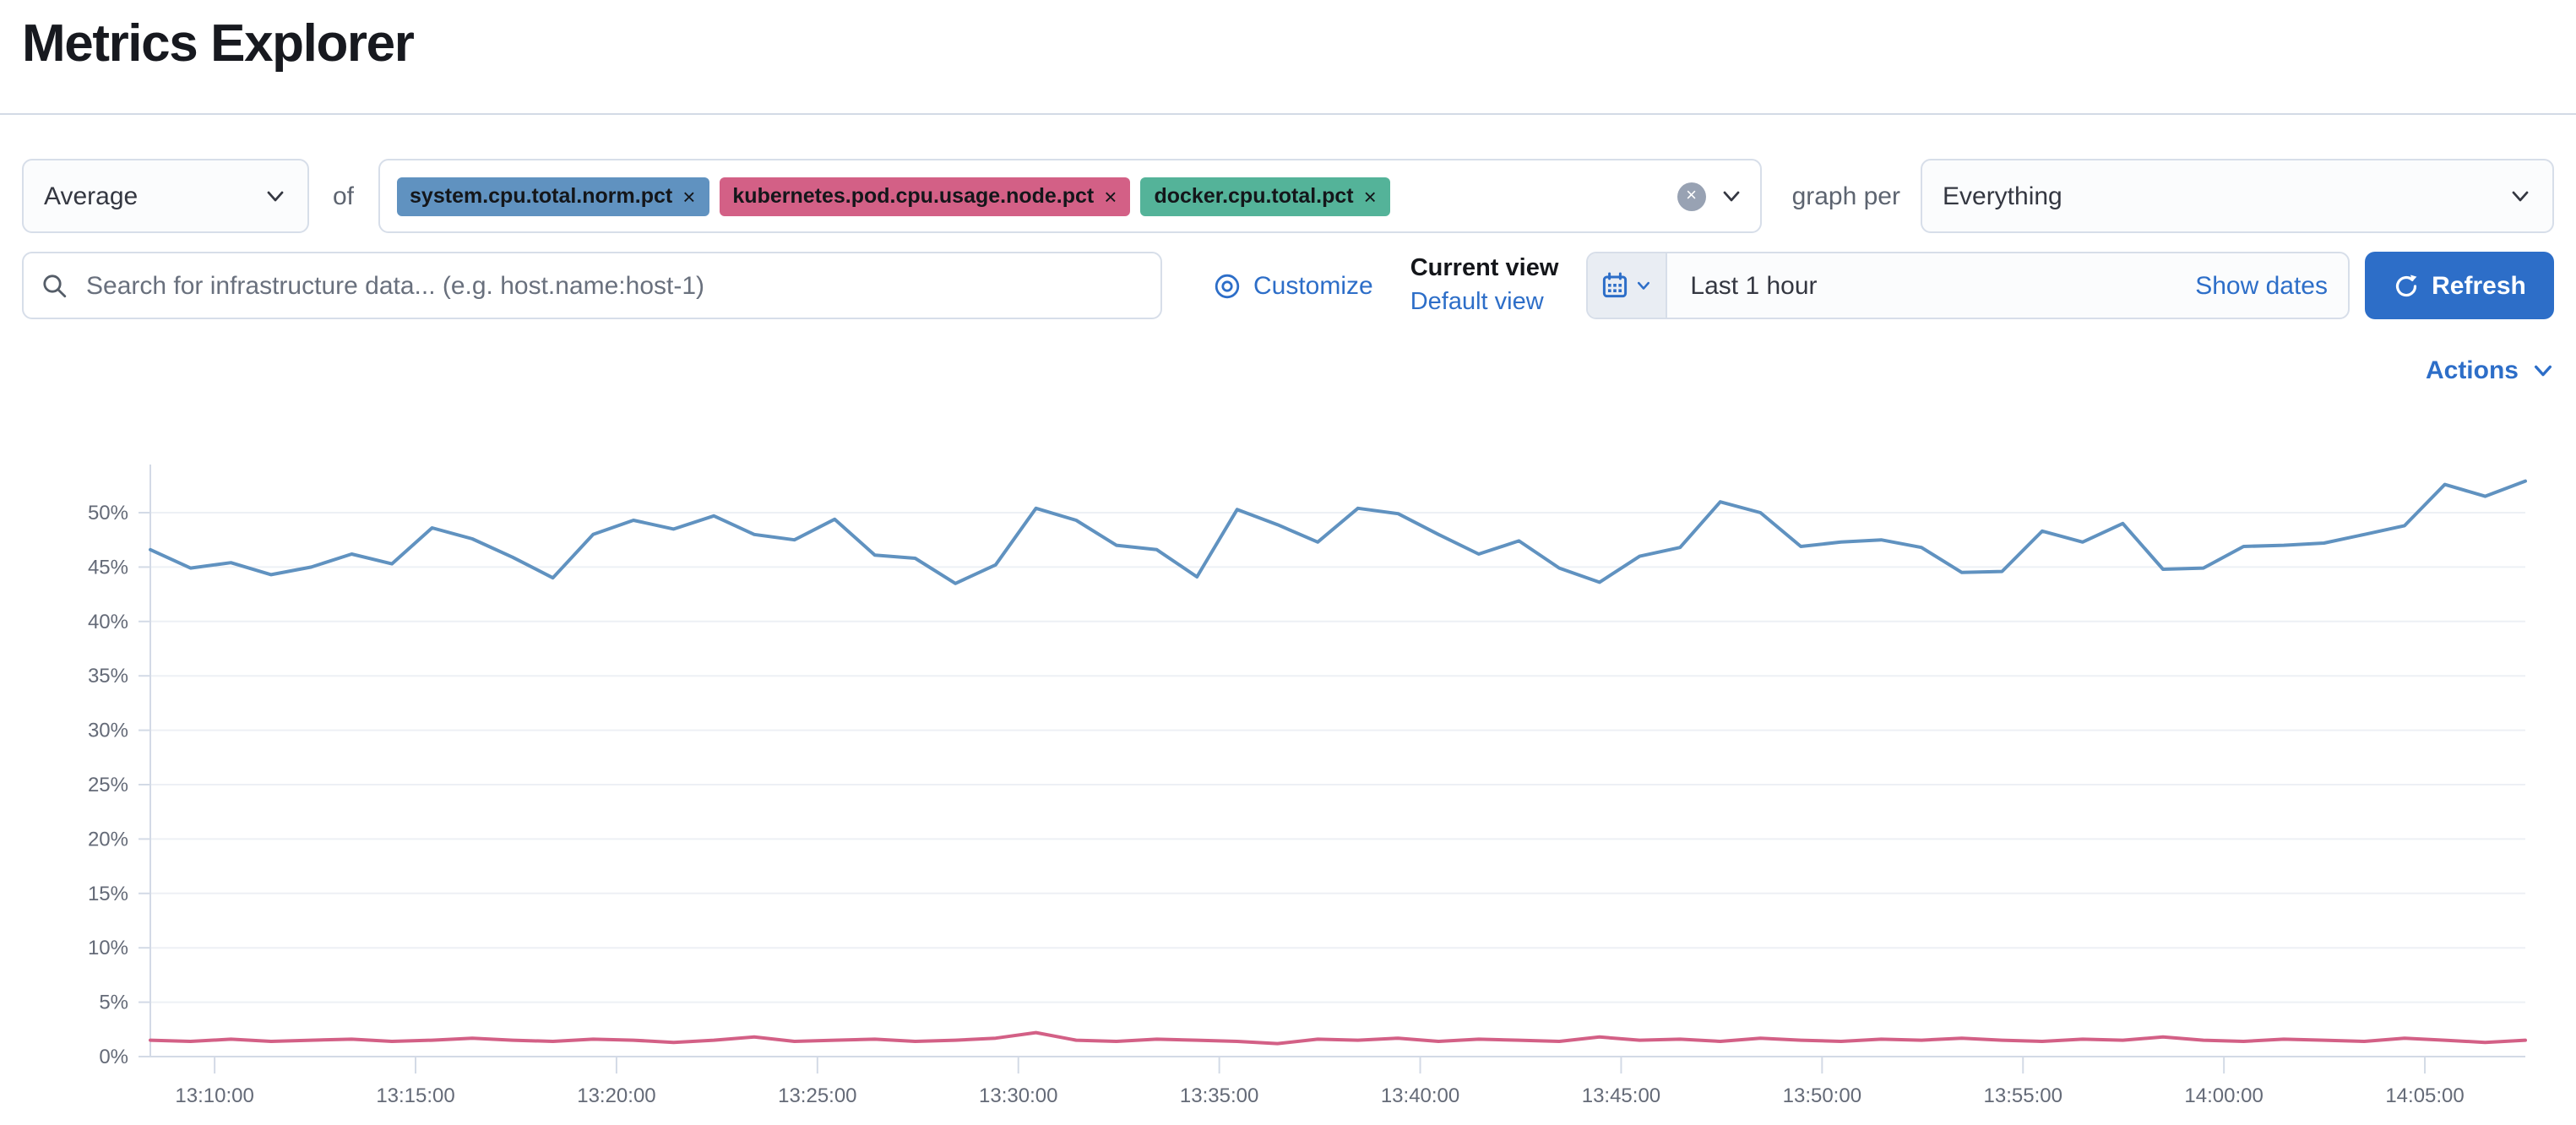  What do you see at coordinates (218, 43) in the screenshot?
I see `page-title: Metrics Explorer` at bounding box center [218, 43].